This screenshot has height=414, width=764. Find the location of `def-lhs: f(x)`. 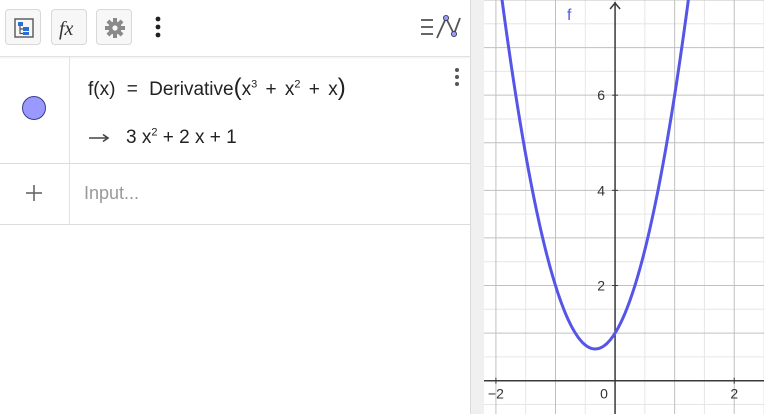

def-lhs: f(x) is located at coordinates (102, 89).